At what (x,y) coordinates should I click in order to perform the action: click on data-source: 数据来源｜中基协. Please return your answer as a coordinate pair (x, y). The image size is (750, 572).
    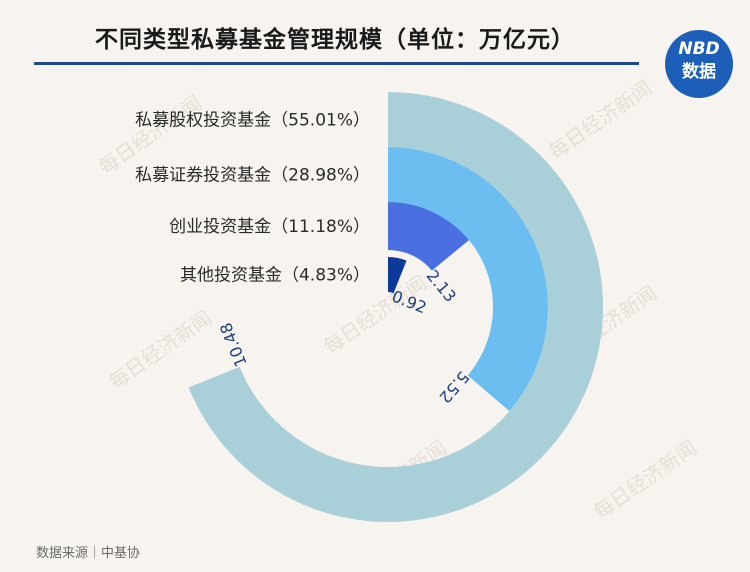
    Looking at the image, I should click on (88, 553).